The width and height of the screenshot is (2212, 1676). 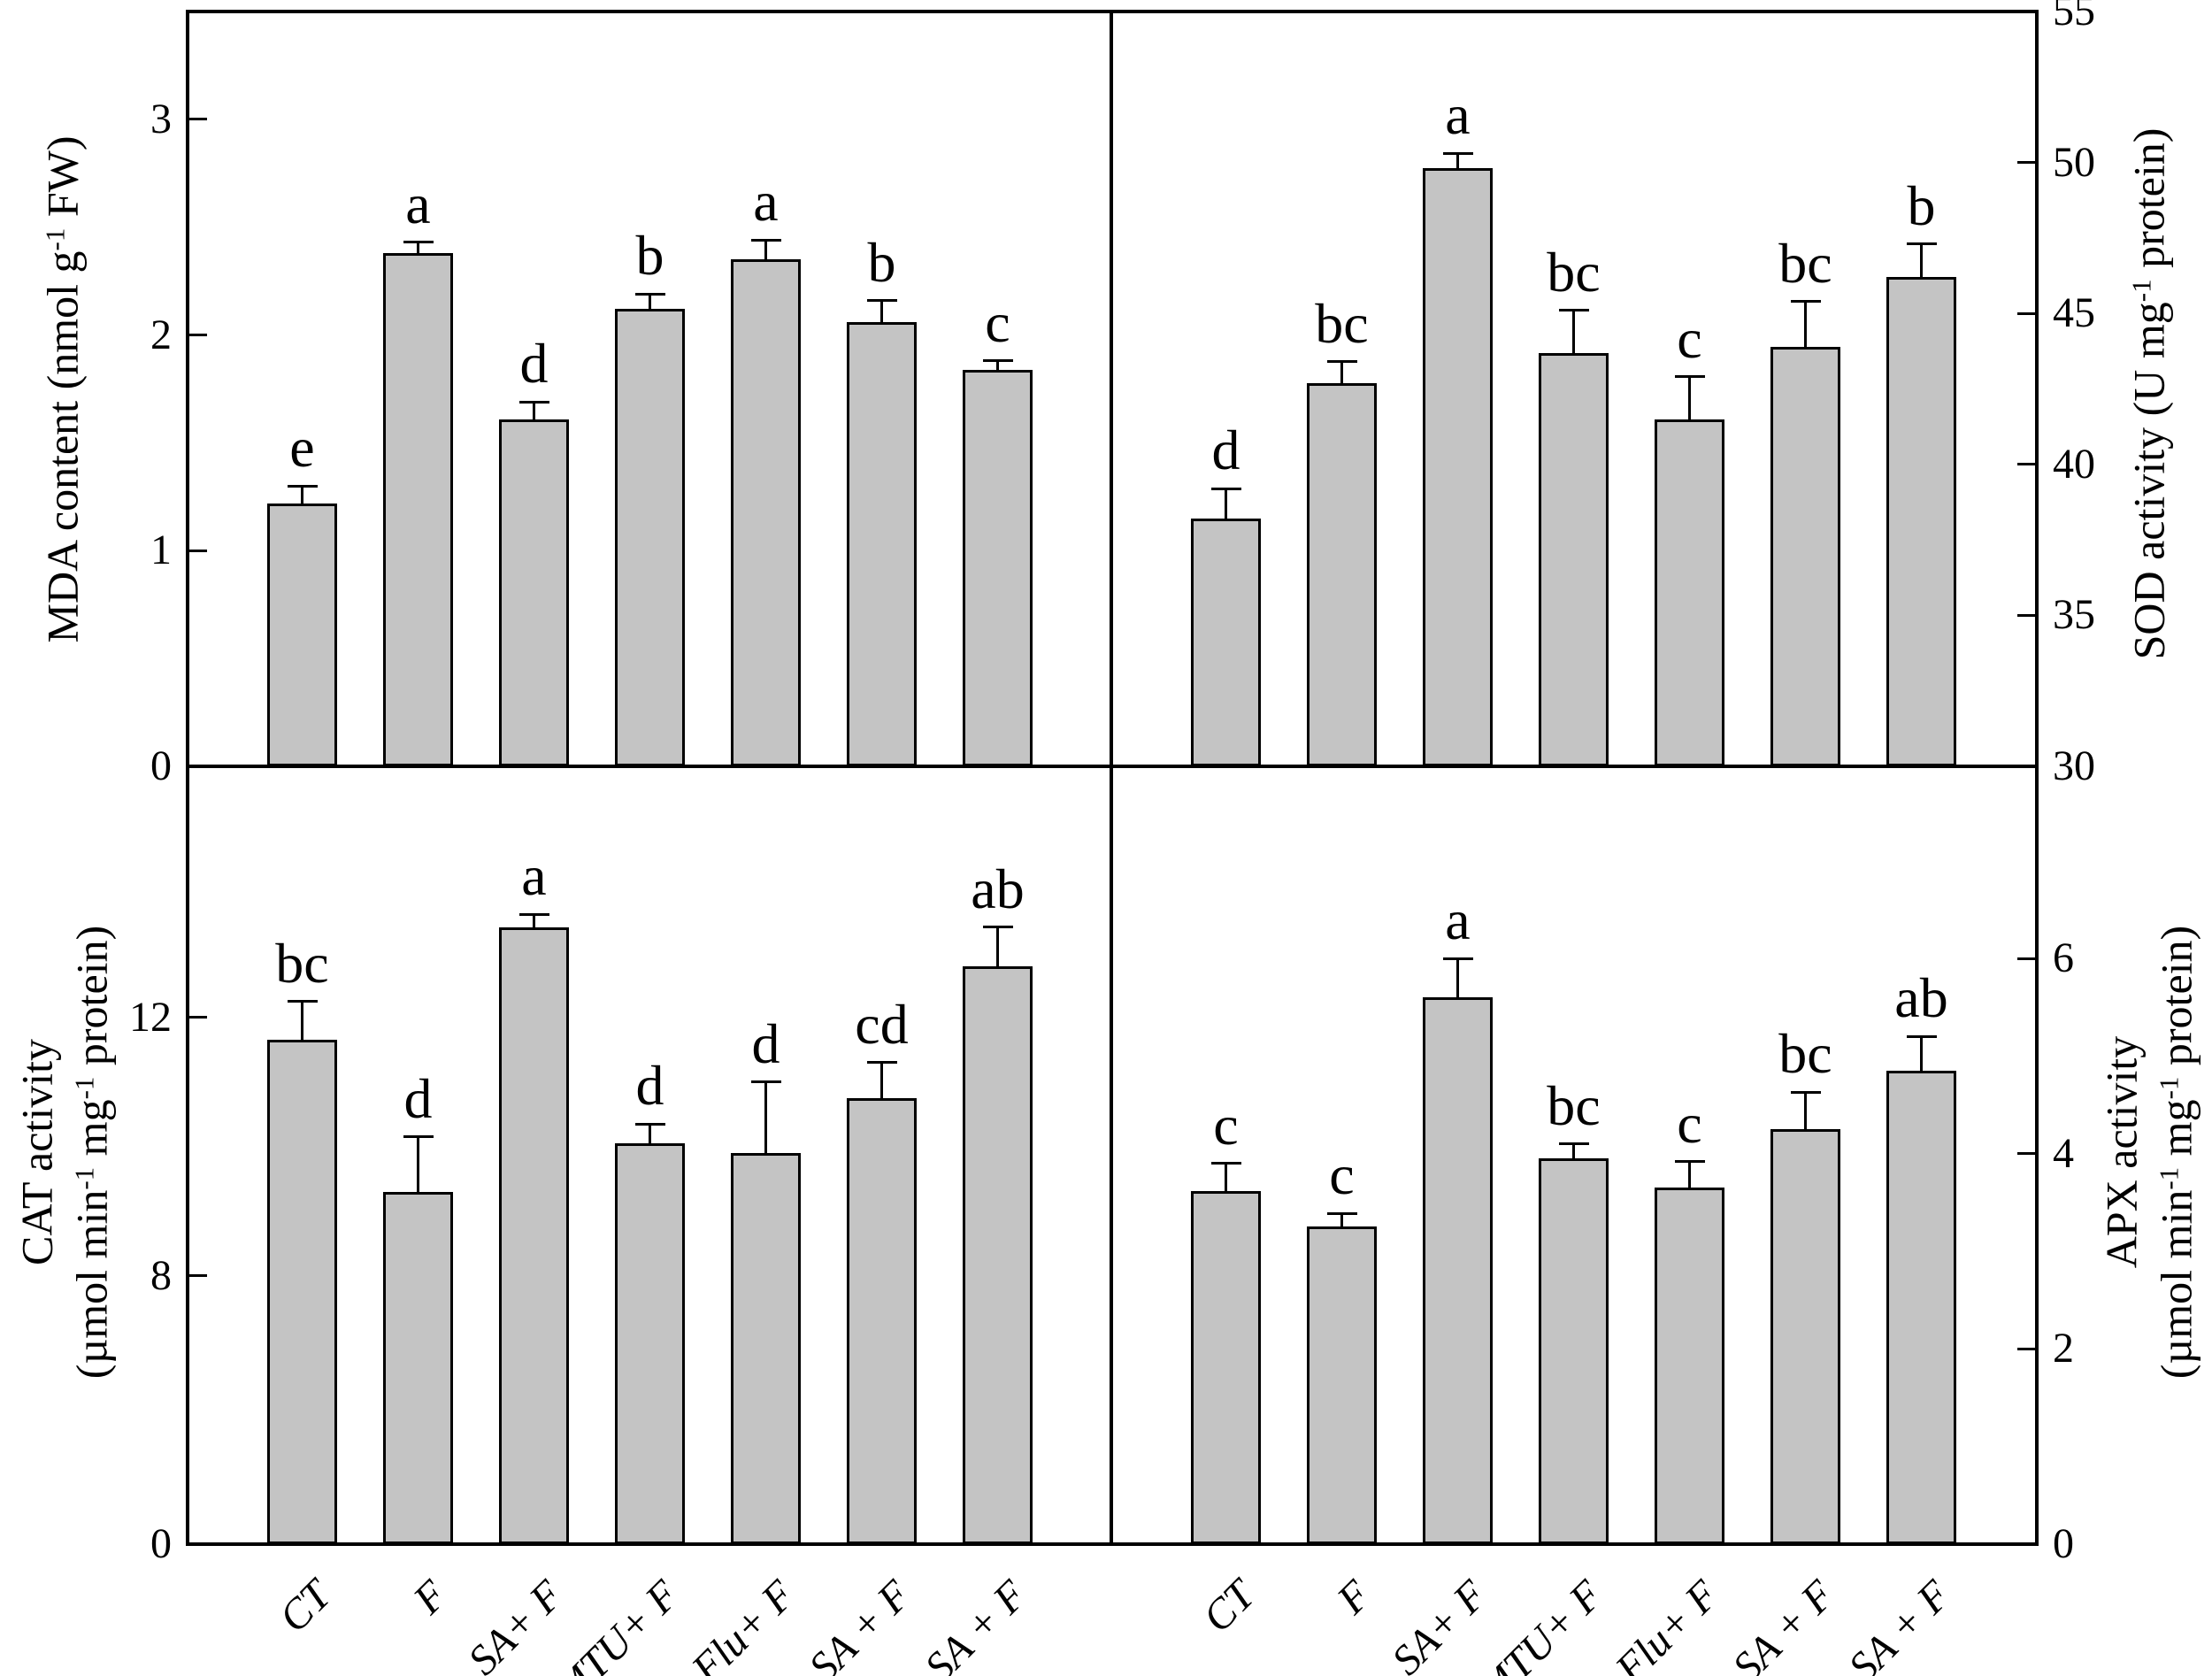 What do you see at coordinates (302, 448) in the screenshot?
I see `sig-letter-mda-1: e` at bounding box center [302, 448].